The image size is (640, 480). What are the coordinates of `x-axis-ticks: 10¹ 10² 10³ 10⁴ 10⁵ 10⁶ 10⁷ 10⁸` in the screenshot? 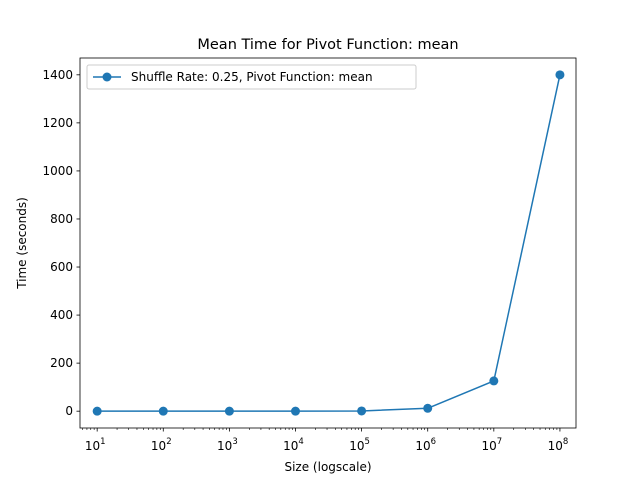 It's located at (325, 440).